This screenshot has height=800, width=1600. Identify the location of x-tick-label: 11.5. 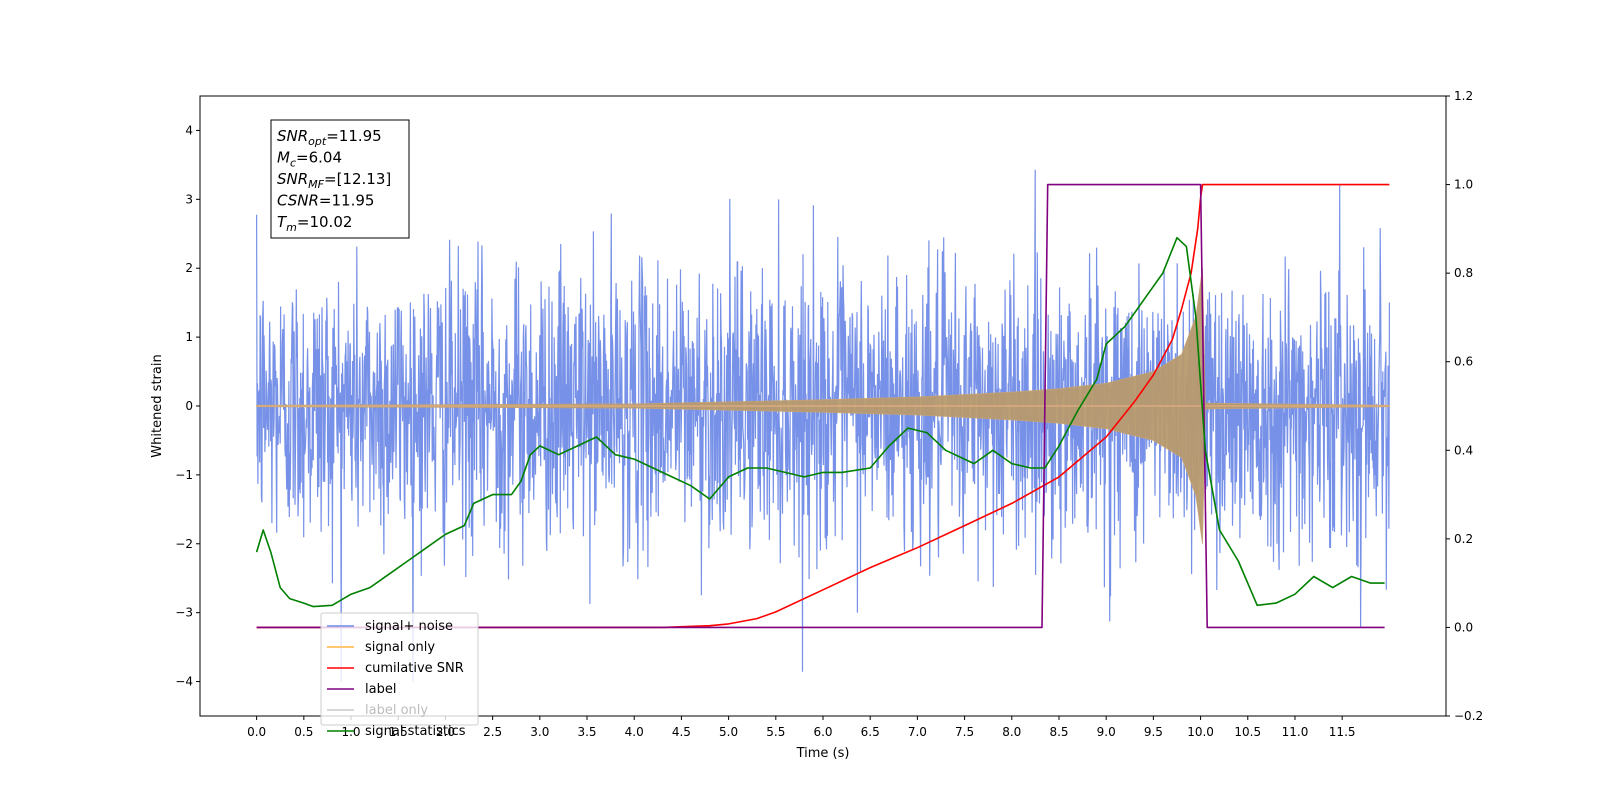
(1342, 732).